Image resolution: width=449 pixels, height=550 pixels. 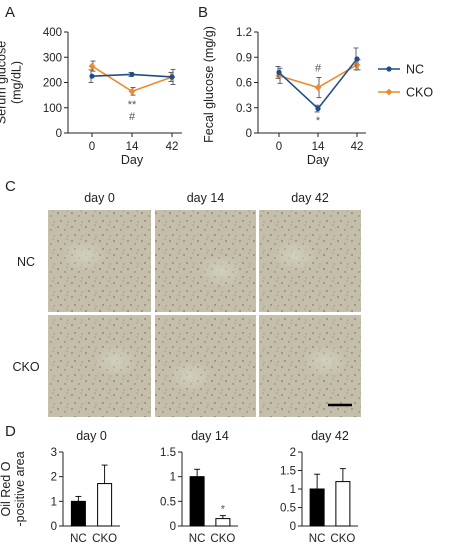 I want to click on chart-d-day0-y-axis-label: Oil Red O, so click(x=6, y=488).